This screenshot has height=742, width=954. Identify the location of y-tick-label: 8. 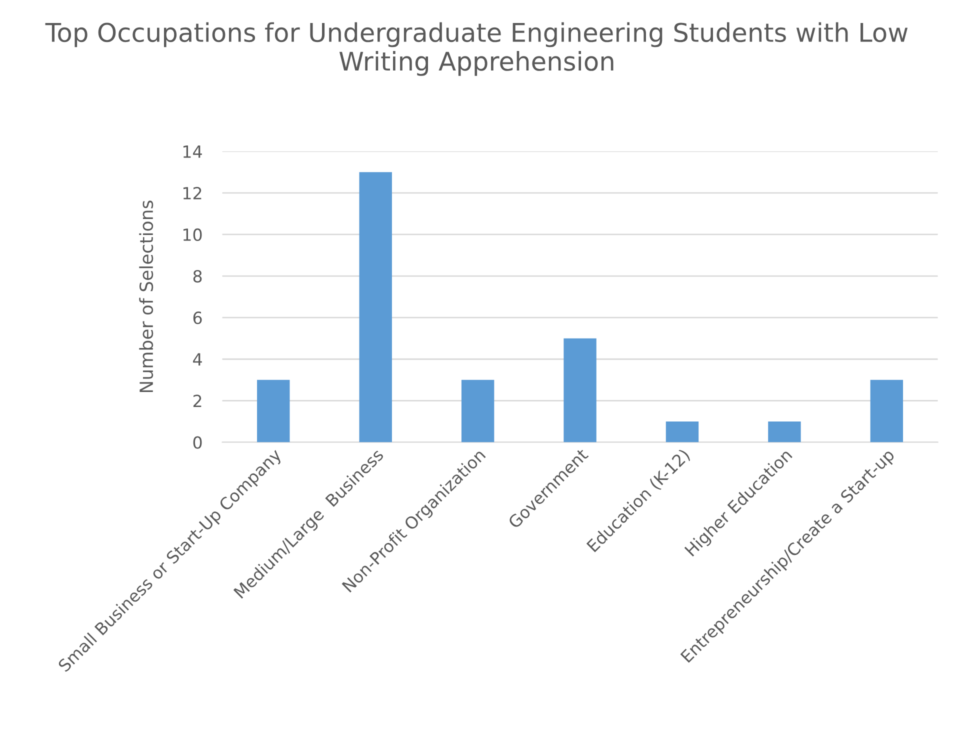
(197, 276).